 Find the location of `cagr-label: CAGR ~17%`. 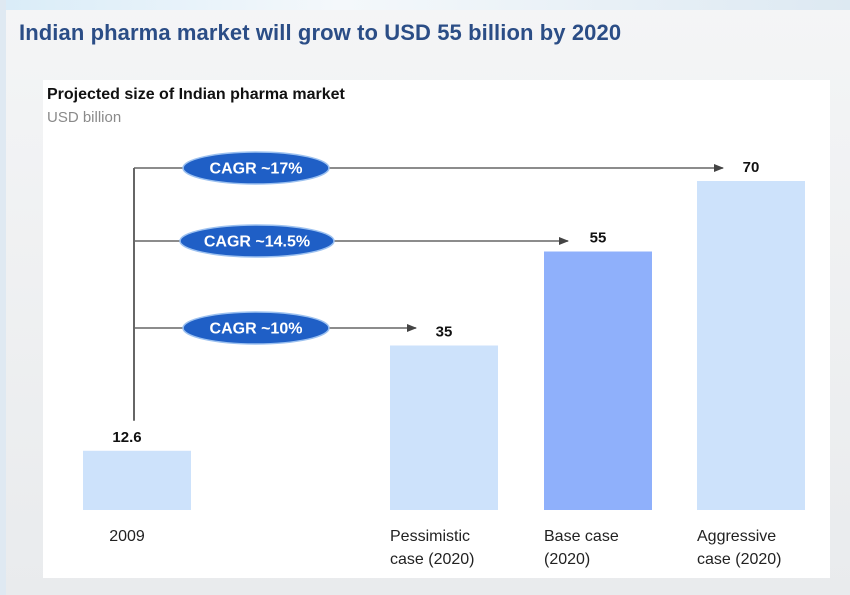

cagr-label: CAGR ~17% is located at coordinates (256, 169).